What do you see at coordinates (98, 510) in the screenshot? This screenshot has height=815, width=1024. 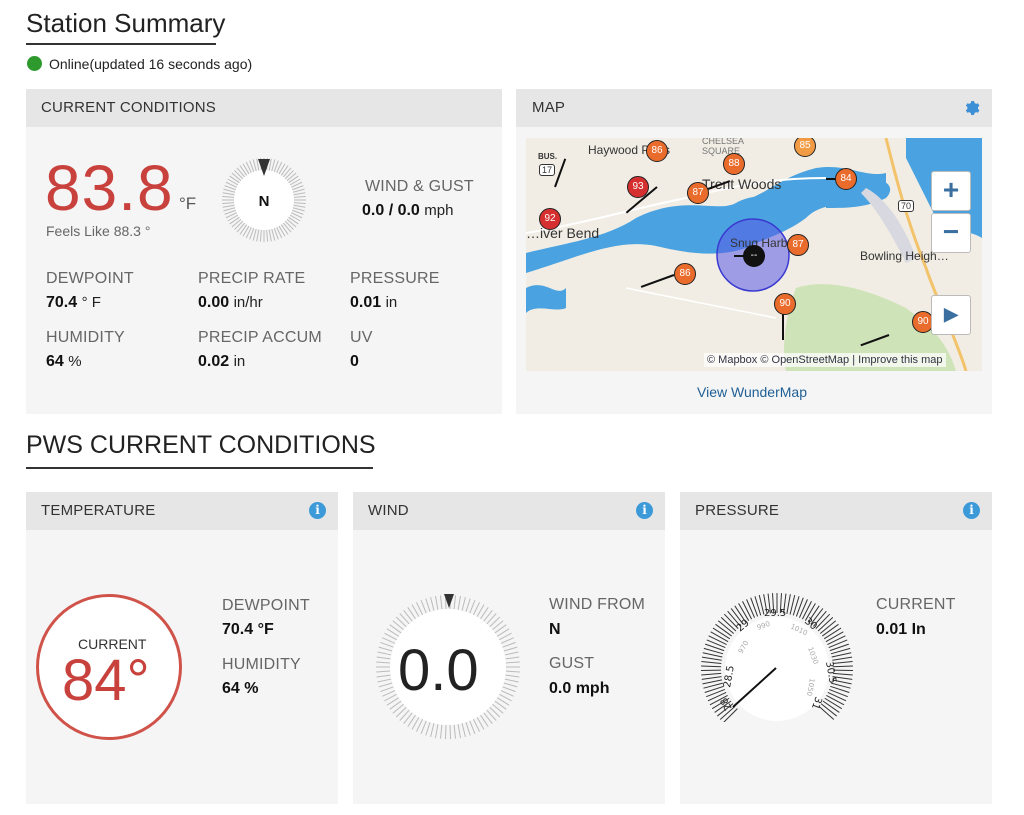 I see `temperature-title: TEMPERATURE` at bounding box center [98, 510].